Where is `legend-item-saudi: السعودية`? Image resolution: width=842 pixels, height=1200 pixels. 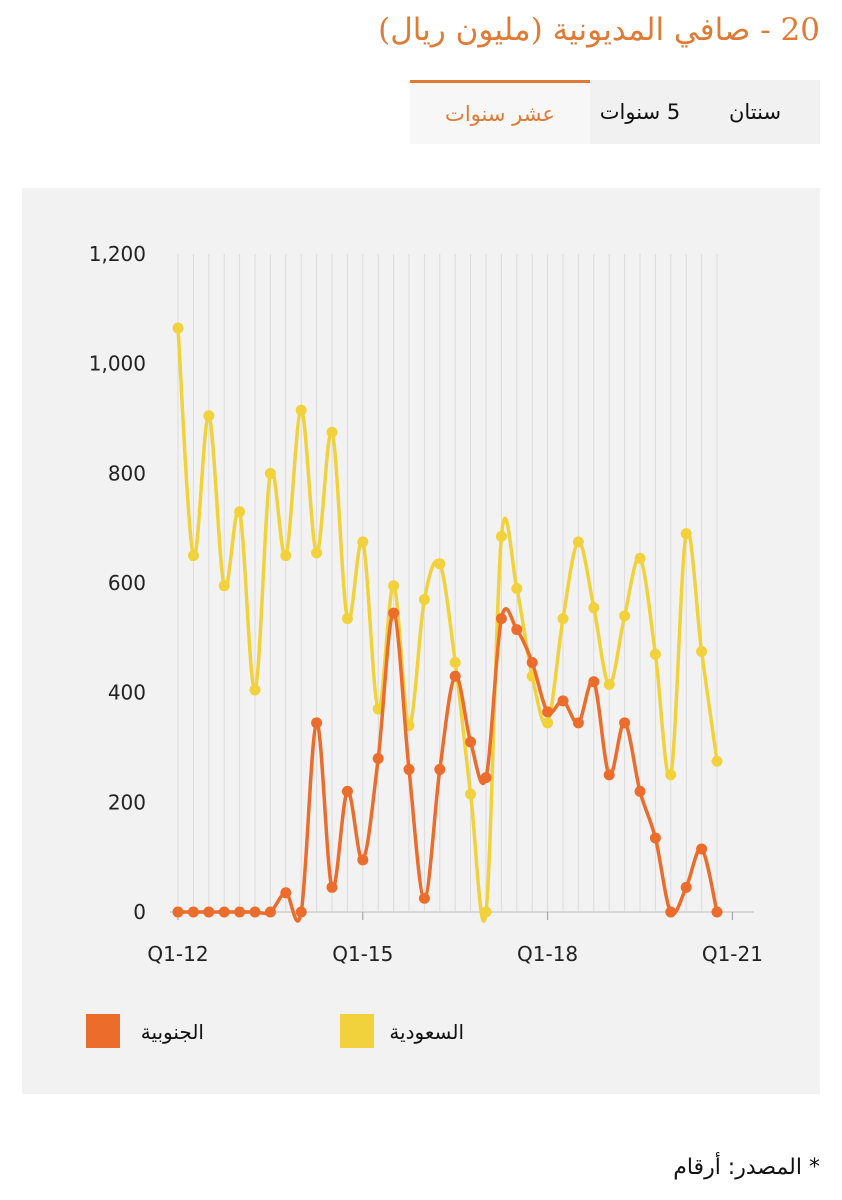
legend-item-saudi: السعودية is located at coordinates (402, 1031).